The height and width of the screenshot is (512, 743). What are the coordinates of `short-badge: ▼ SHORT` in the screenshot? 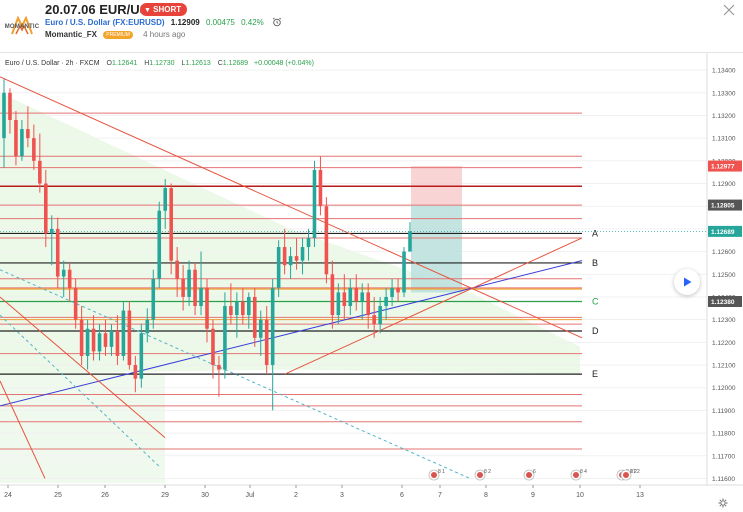 It's located at (164, 9).